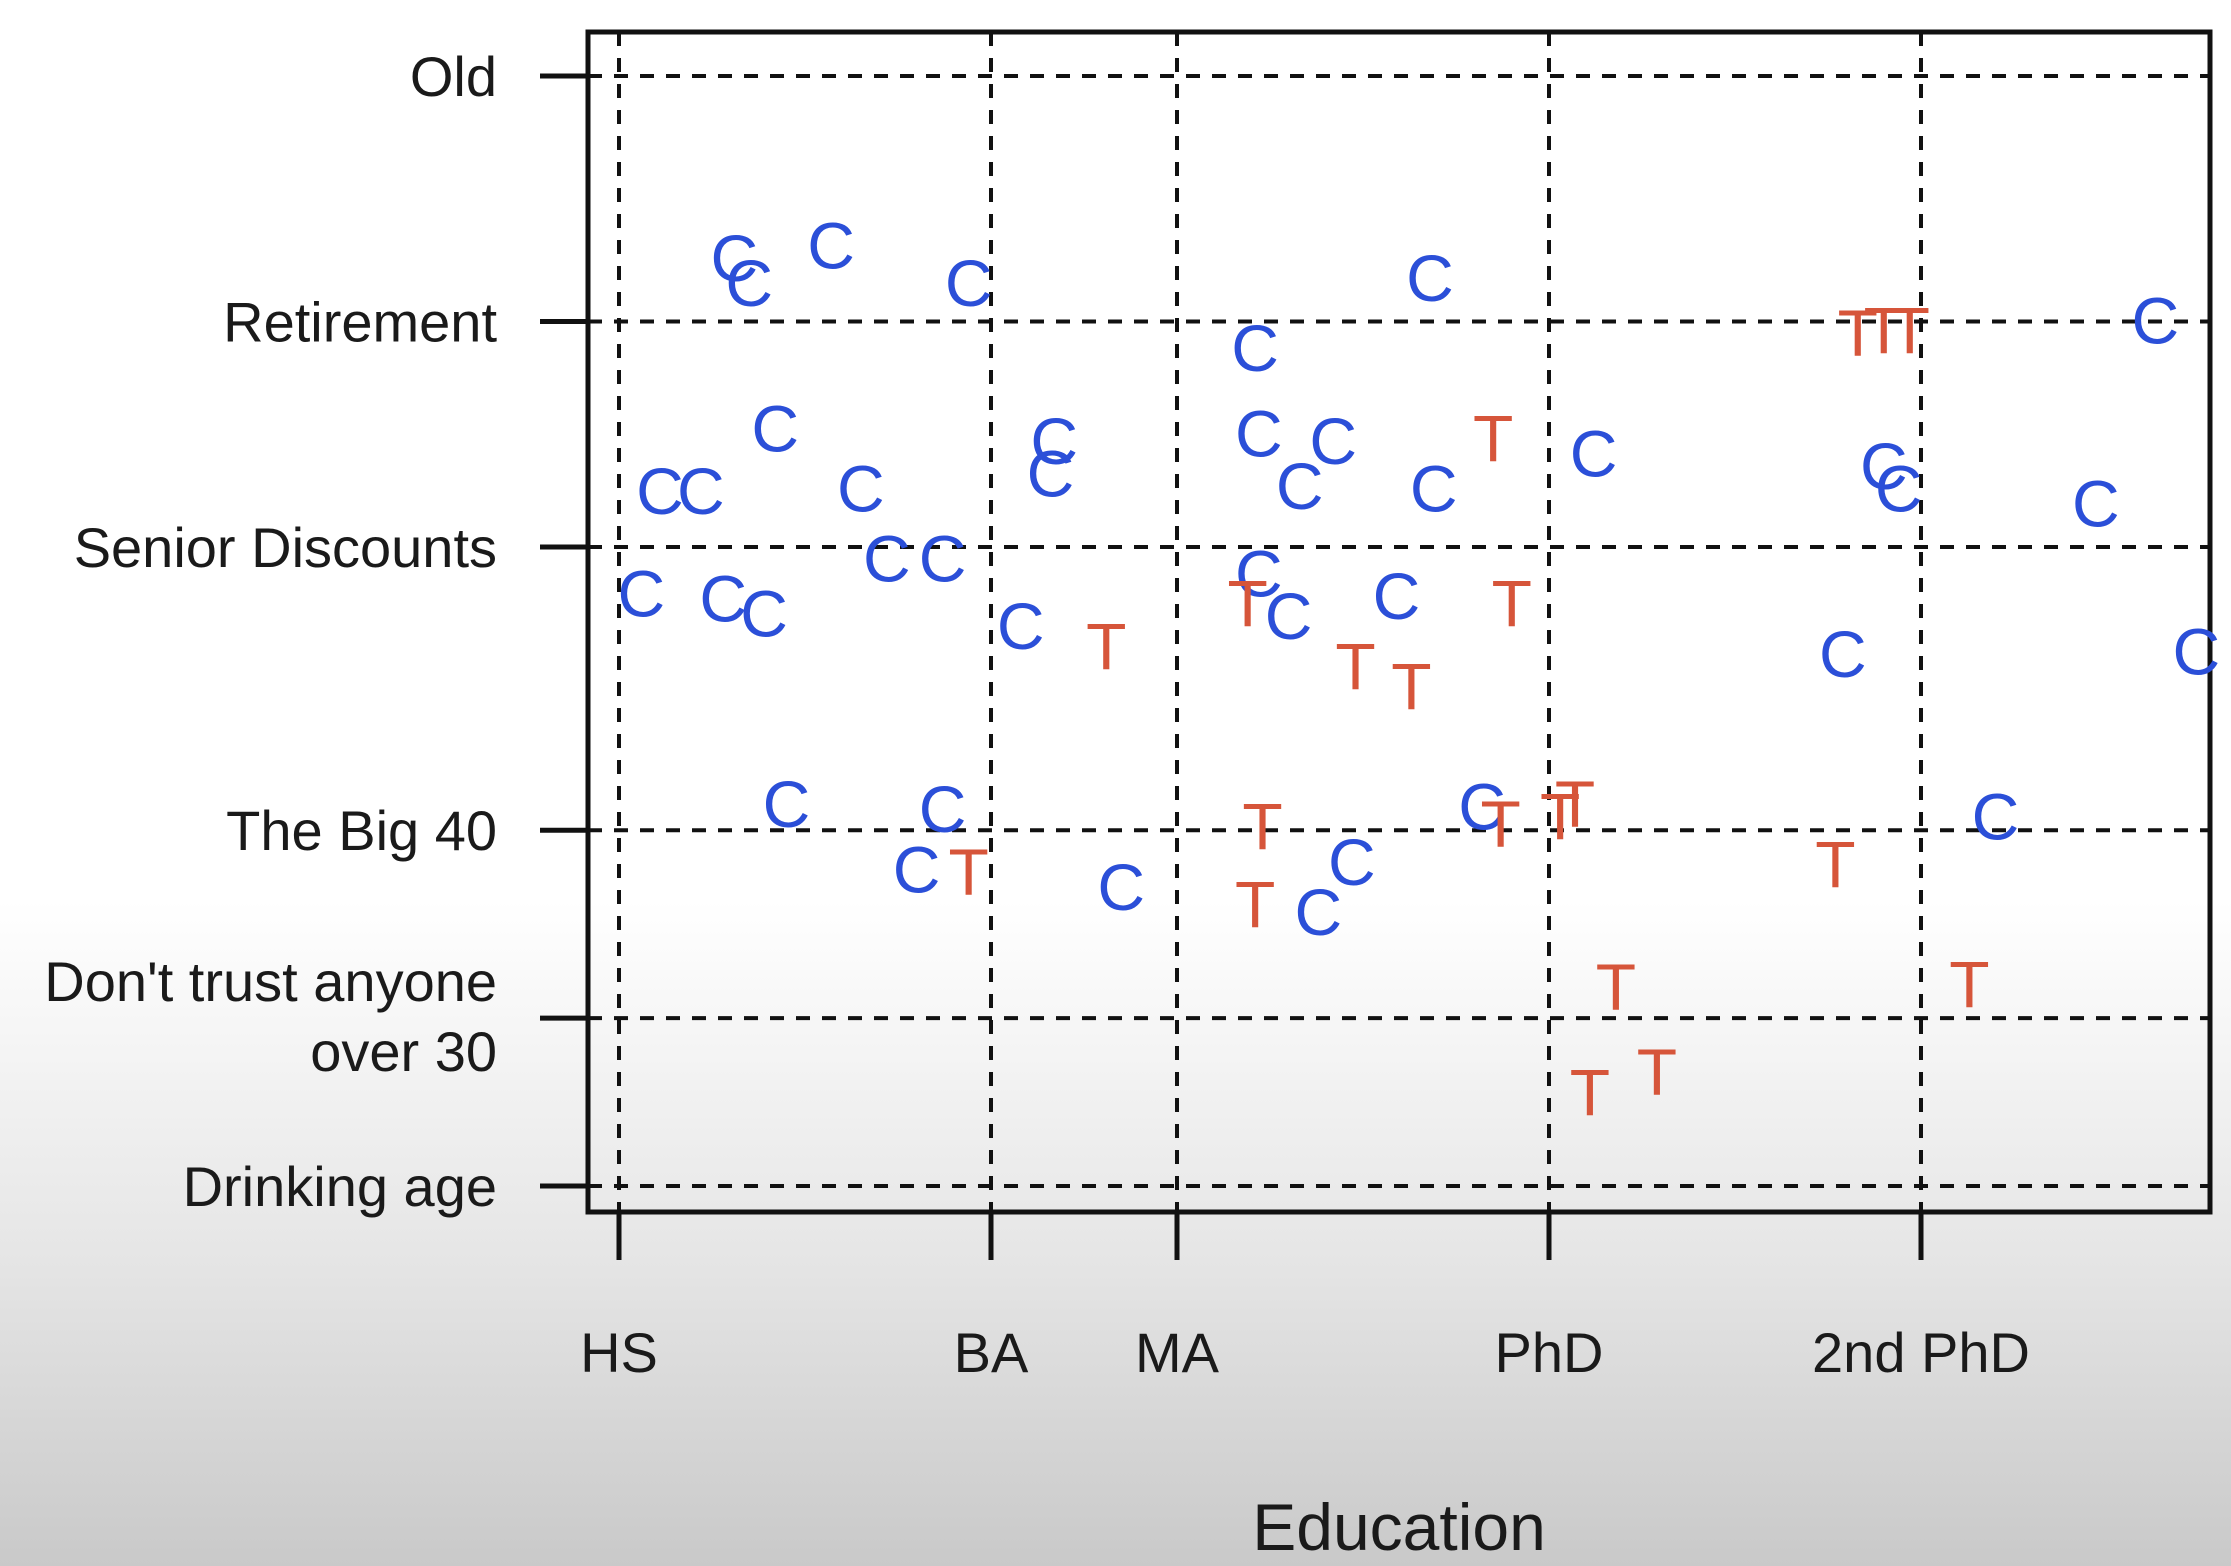  I want to click on y-tick-label: Retirement, so click(360, 322).